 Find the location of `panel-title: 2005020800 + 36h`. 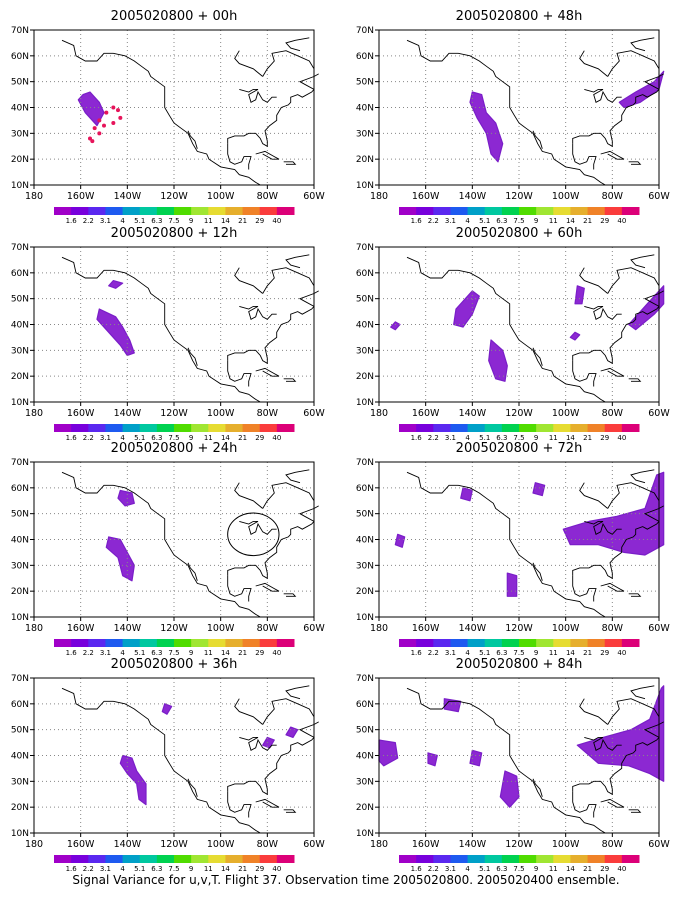

panel-title: 2005020800 + 36h is located at coordinates (174, 664).